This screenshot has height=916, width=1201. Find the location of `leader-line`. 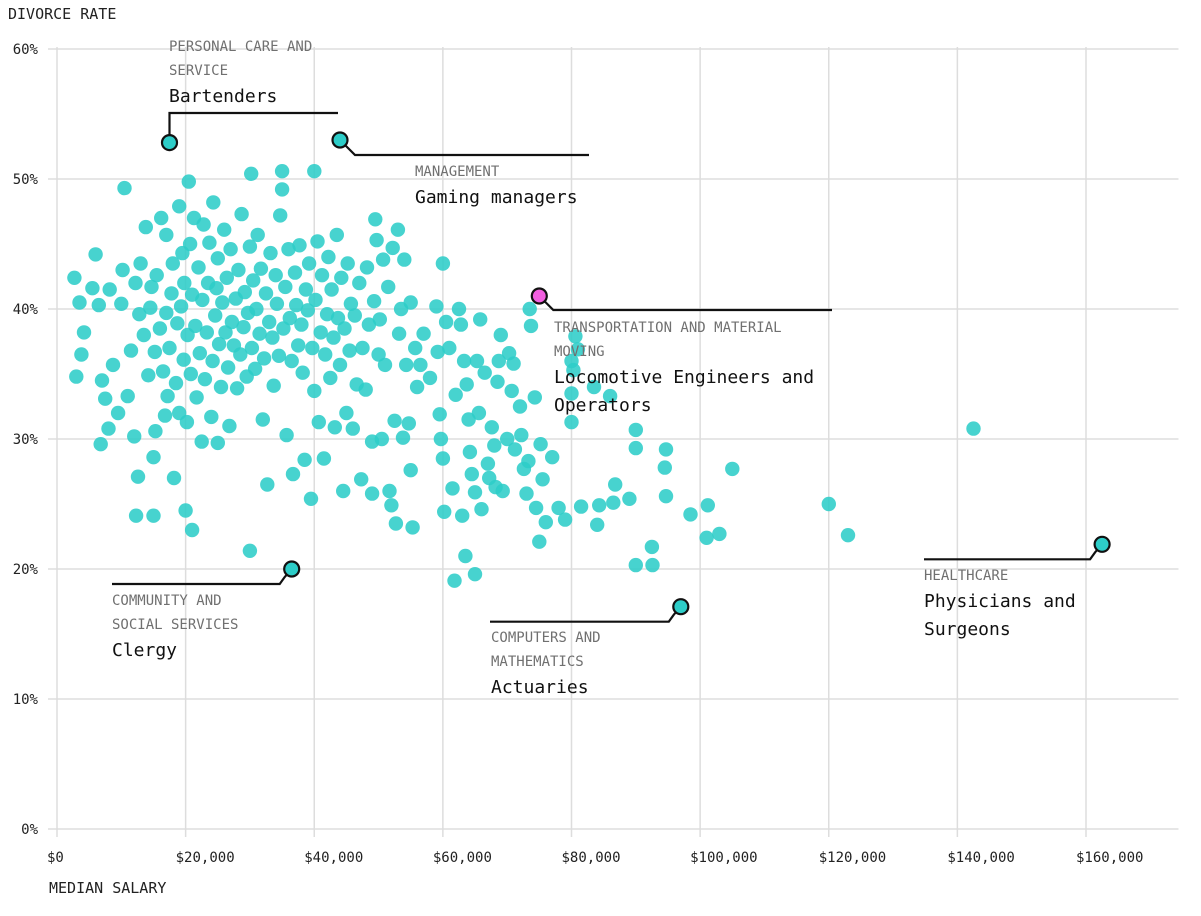

leader-line is located at coordinates (464, 148).